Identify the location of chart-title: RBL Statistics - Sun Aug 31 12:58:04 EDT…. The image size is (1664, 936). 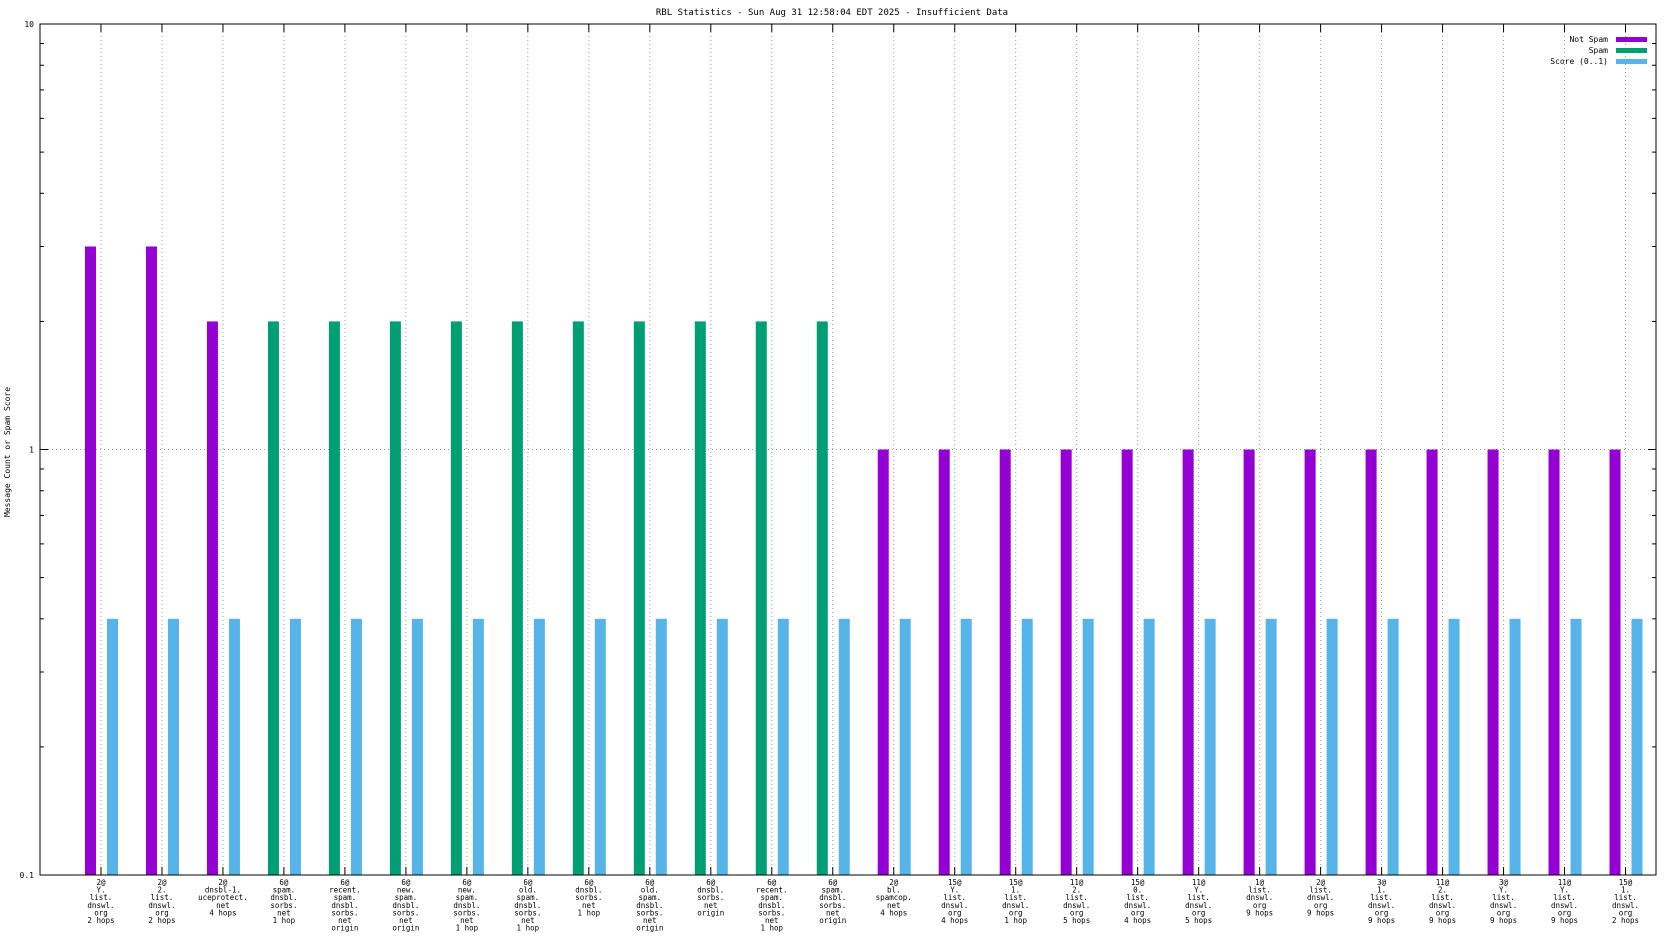
(832, 13).